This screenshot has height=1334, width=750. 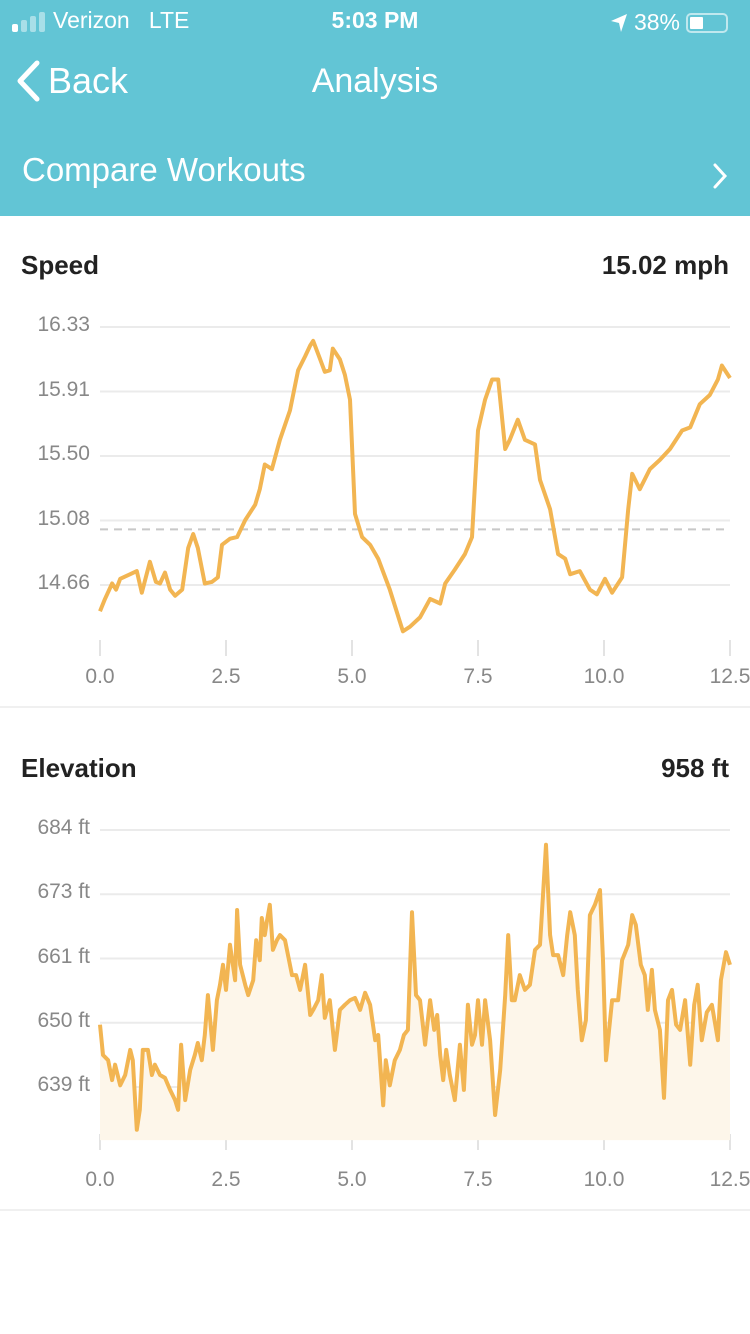 What do you see at coordinates (164, 169) in the screenshot?
I see `compare-workouts-label: Compare Workouts` at bounding box center [164, 169].